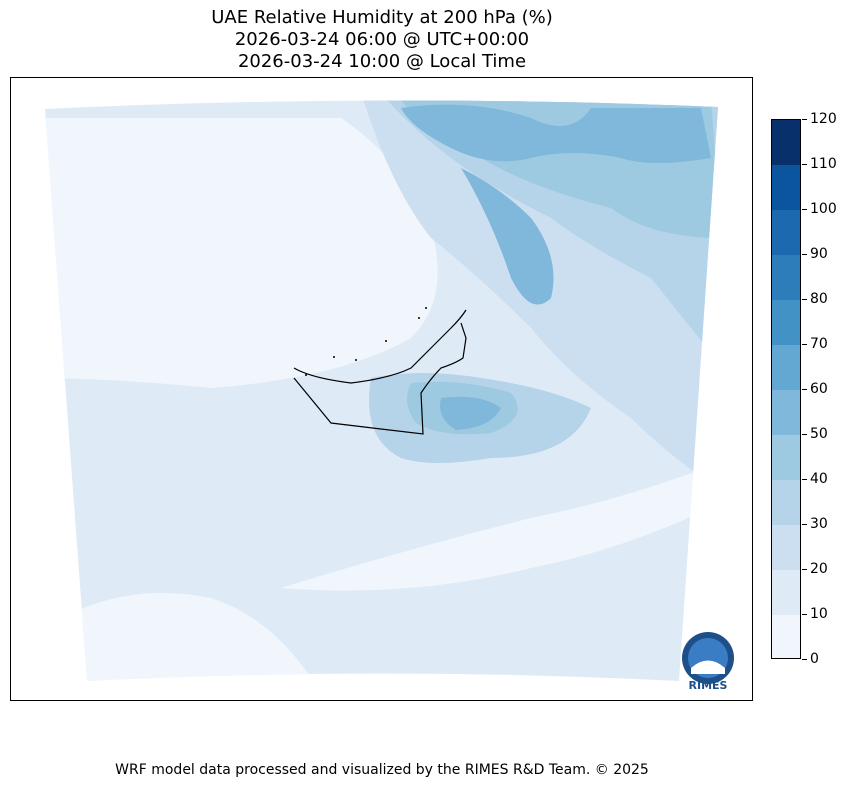  I want to click on uae-boundary, so click(380, 372).